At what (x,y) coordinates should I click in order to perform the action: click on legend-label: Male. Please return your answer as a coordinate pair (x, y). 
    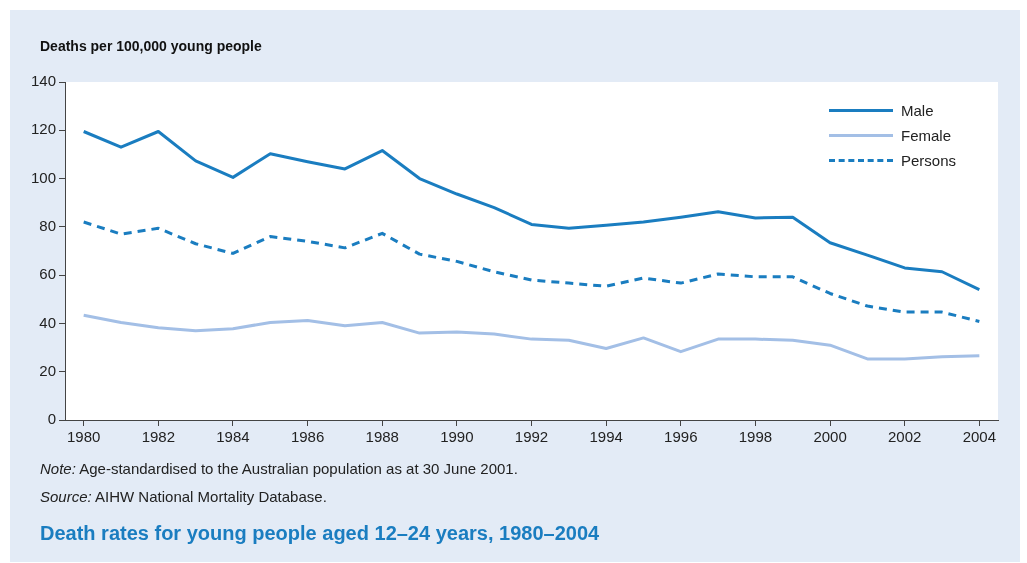
    Looking at the image, I should click on (917, 110).